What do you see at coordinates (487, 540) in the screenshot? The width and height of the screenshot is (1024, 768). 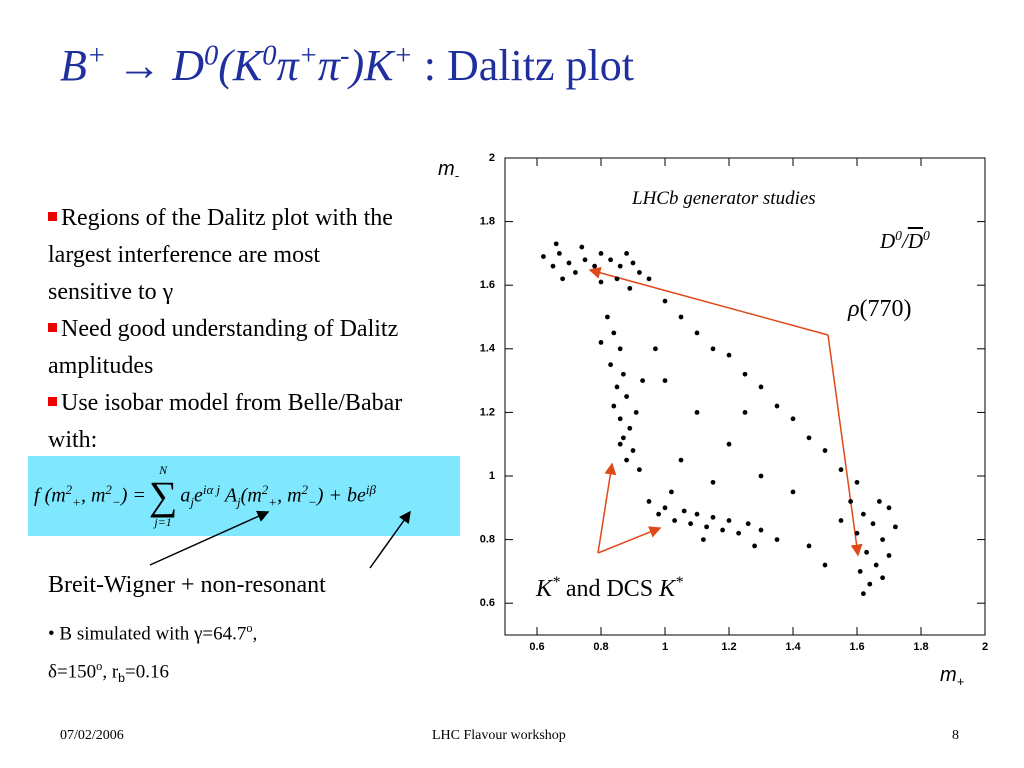 I see `y-tick-label: 0.8` at bounding box center [487, 540].